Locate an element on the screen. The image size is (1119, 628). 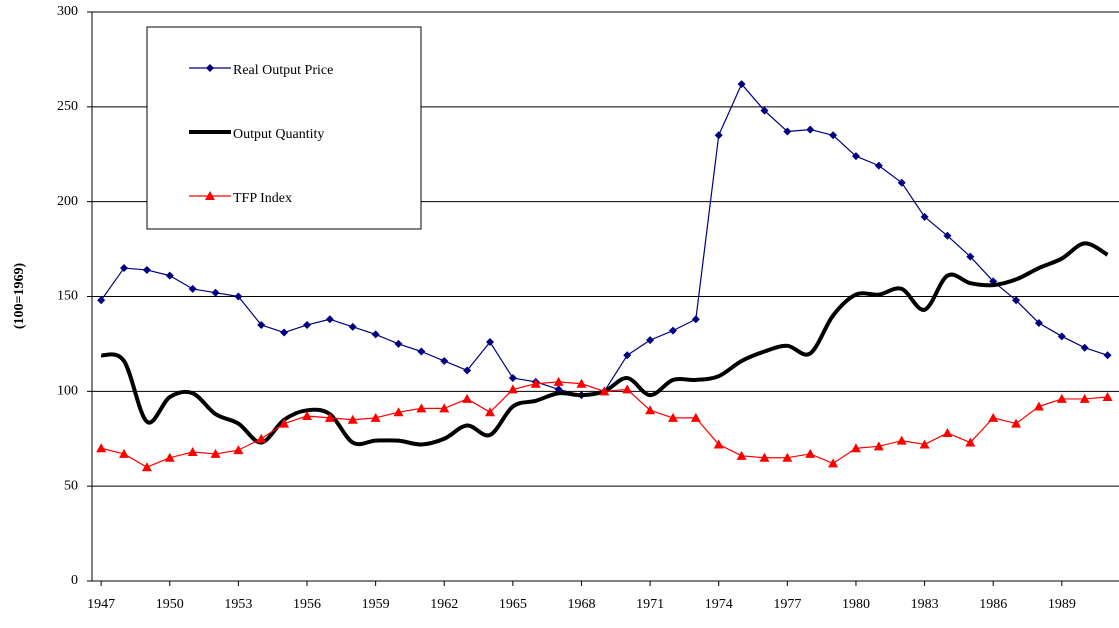
x-tick-label: 1989 is located at coordinates (1062, 604).